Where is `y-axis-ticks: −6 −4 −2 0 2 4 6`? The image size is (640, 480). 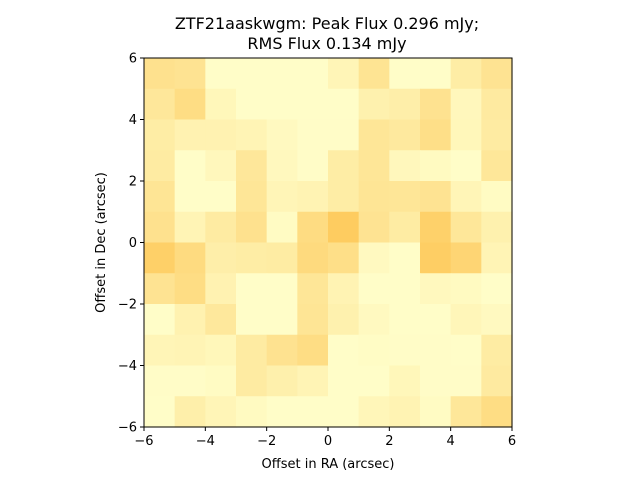 y-axis-ticks: −6 −4 −2 0 2 4 6 is located at coordinates (131, 244).